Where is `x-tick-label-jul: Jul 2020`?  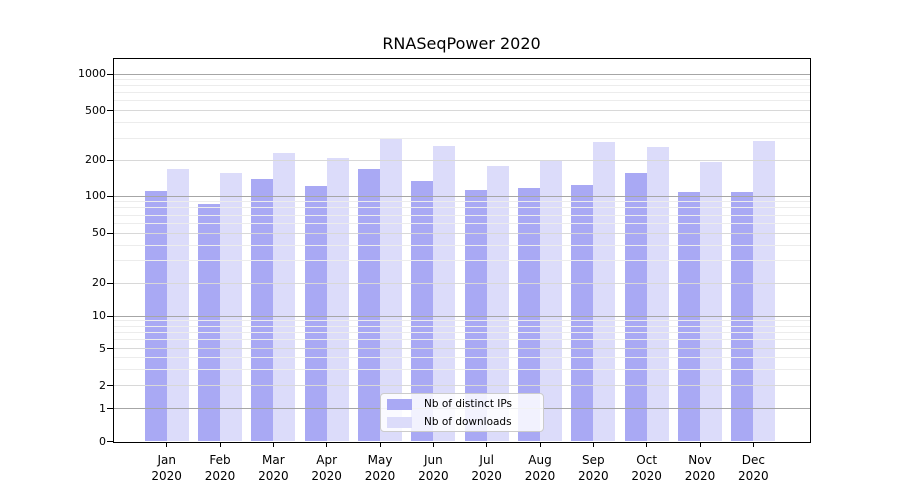
x-tick-label-jul: Jul 2020 is located at coordinates (487, 468).